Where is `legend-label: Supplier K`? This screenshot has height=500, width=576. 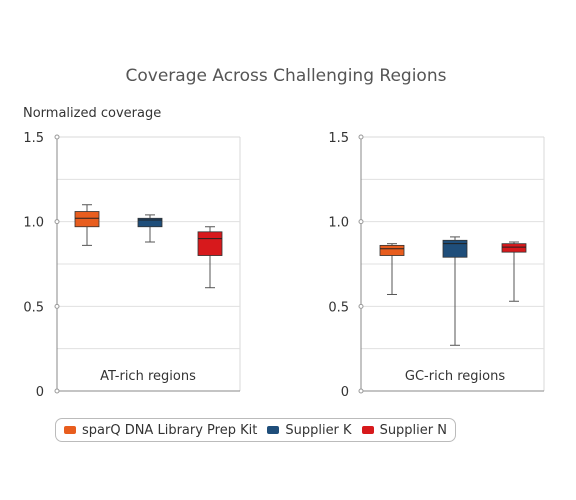
legend-label: Supplier K is located at coordinates (318, 430).